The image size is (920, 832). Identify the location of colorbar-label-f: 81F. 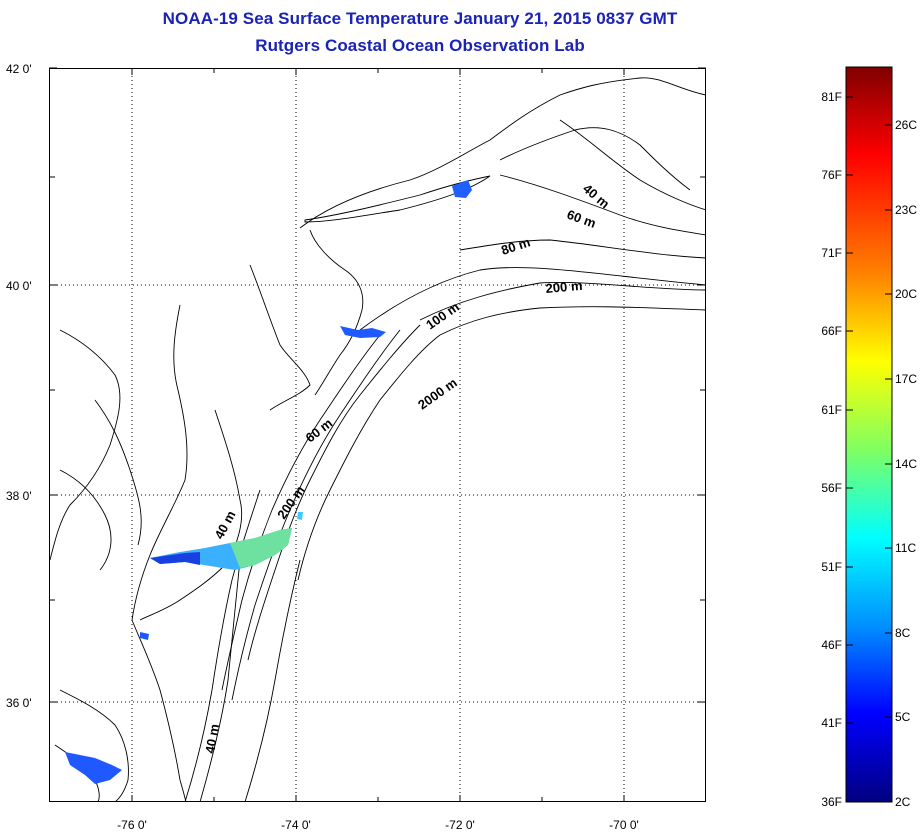
(831, 97).